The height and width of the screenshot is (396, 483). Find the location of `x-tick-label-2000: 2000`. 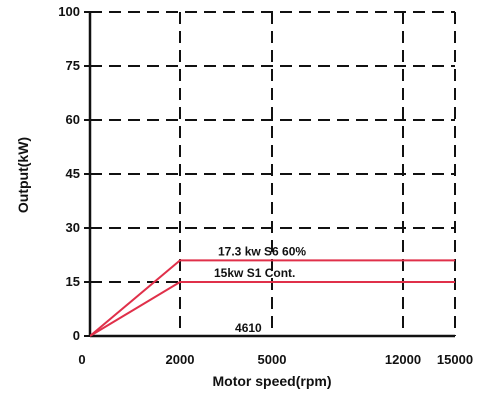

x-tick-label-2000: 2000 is located at coordinates (180, 359).